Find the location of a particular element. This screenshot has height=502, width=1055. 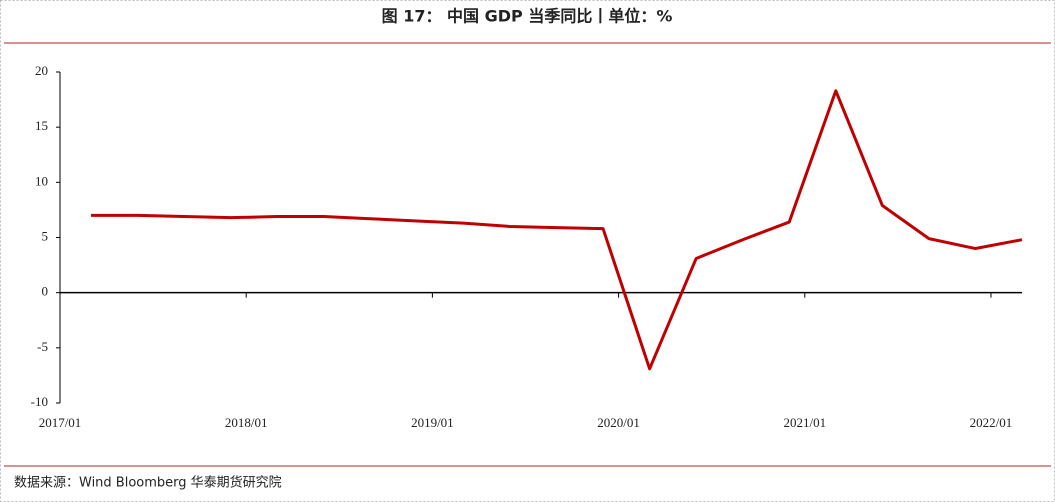

y-tick-label: 15 is located at coordinates (41, 125).